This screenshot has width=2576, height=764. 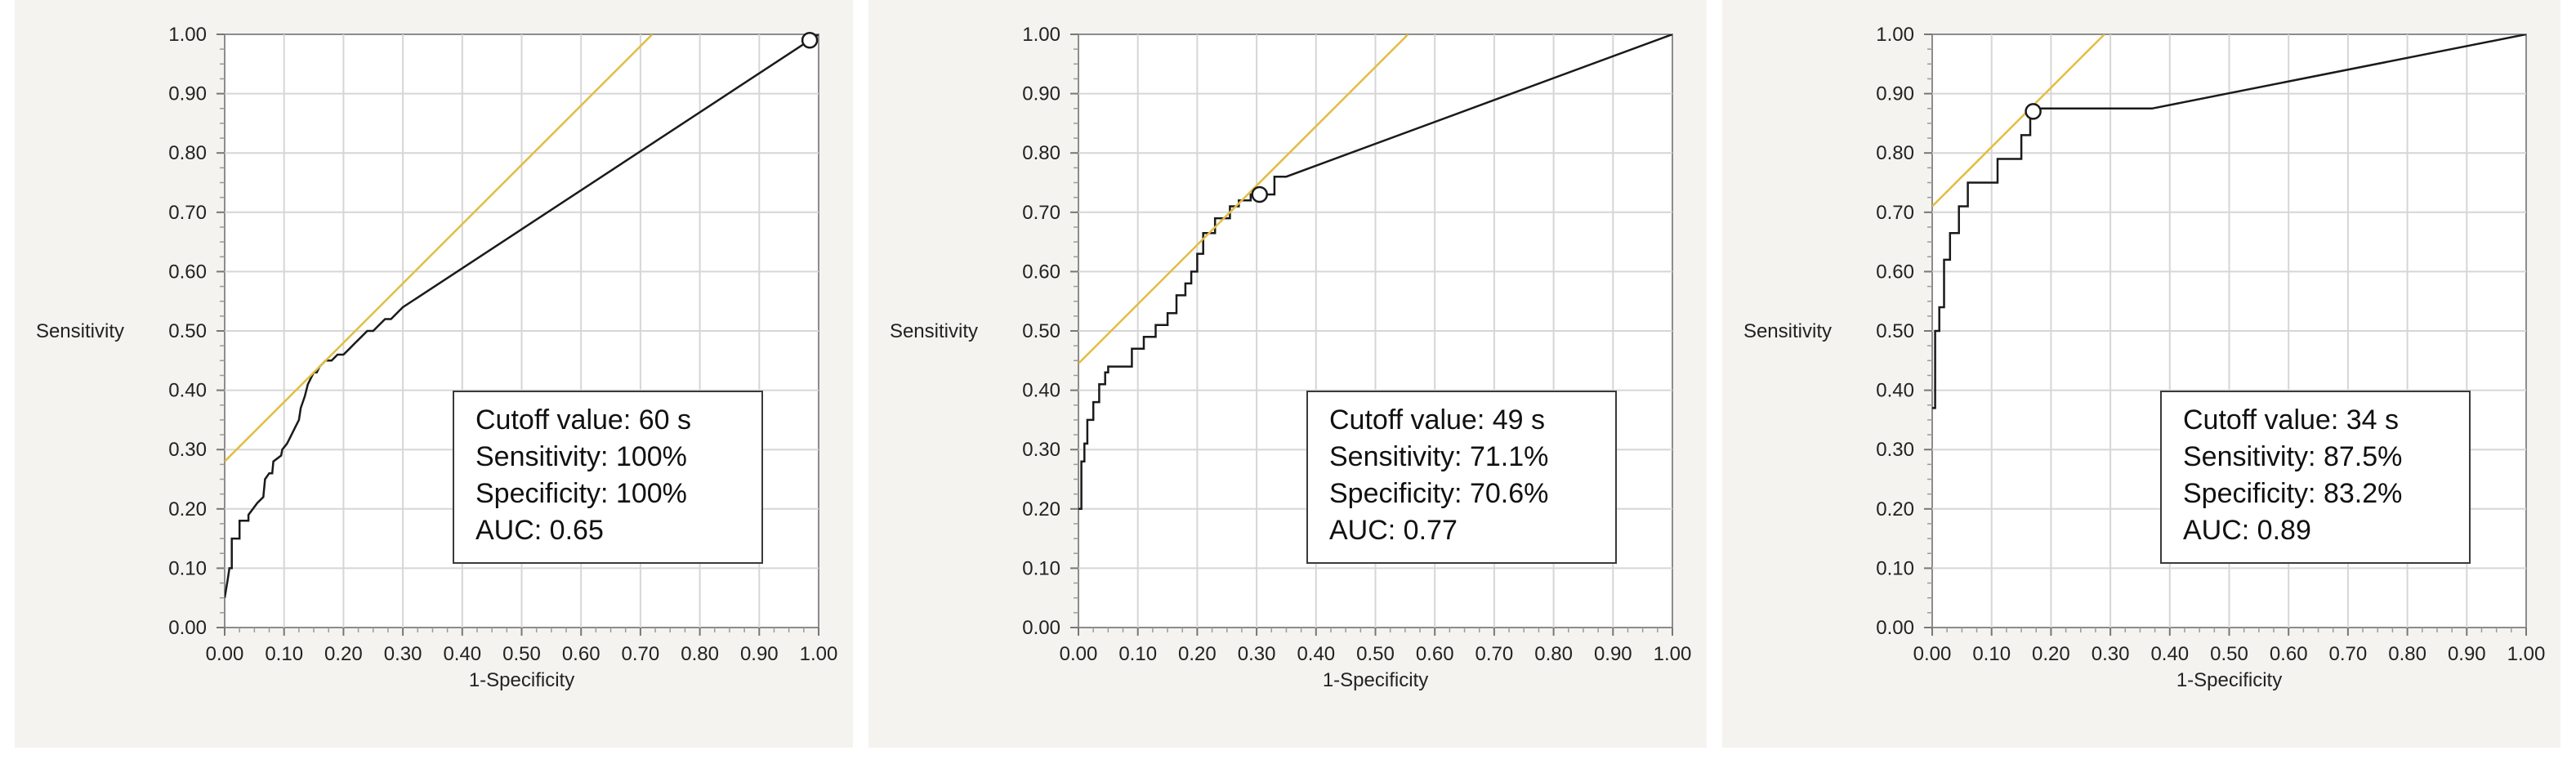 I want to click on specificity-text: Specificity: 100%, so click(x=581, y=493).